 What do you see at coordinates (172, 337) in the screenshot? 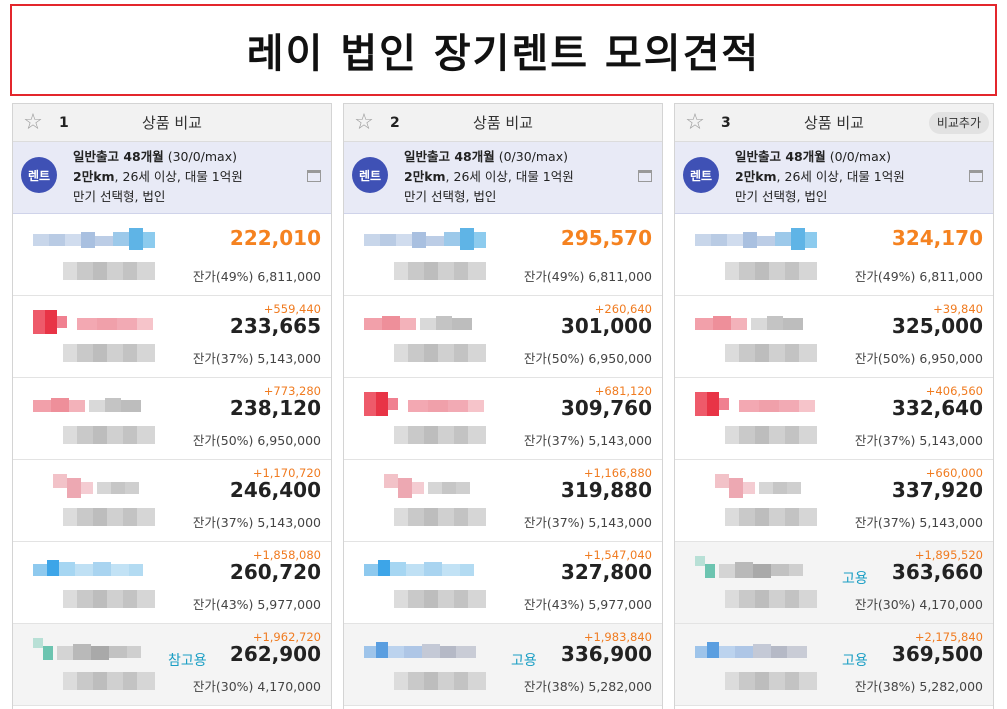
I see `quote-row: +559,440 233,665 잔가(37%) 5,143,000` at bounding box center [172, 337].